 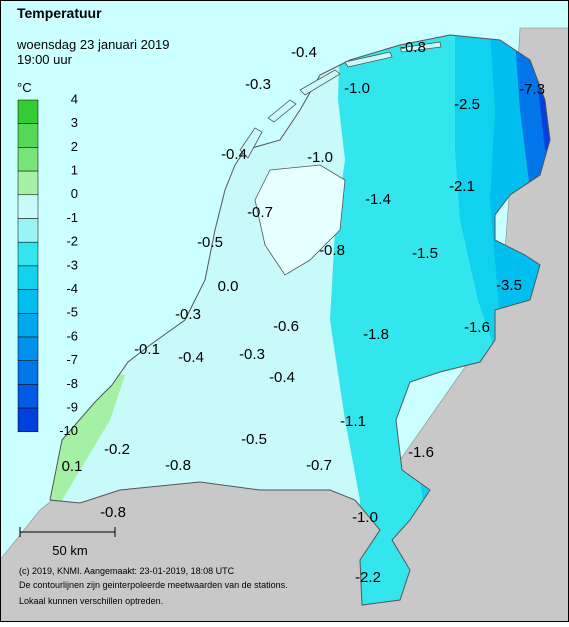 What do you see at coordinates (368, 577) in the screenshot?
I see `station-value: -2.2` at bounding box center [368, 577].